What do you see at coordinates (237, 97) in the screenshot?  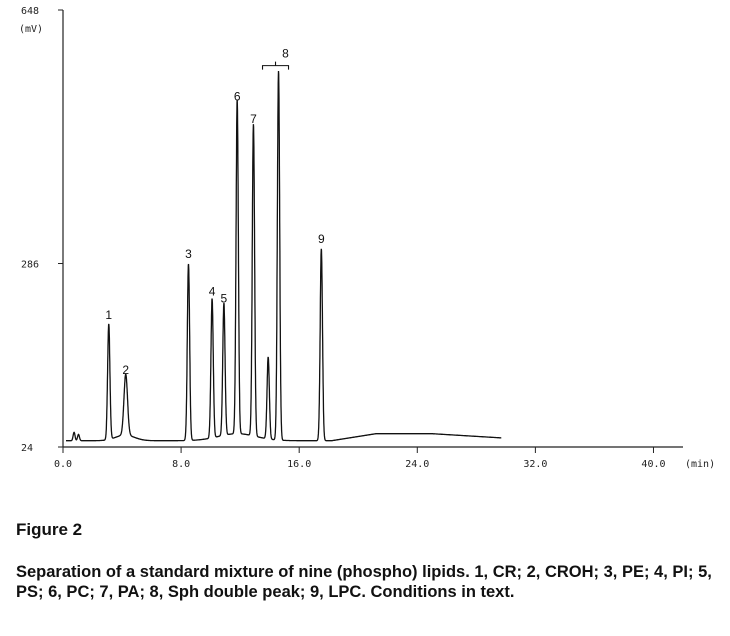 I see `peak-label-6: 6` at bounding box center [237, 97].